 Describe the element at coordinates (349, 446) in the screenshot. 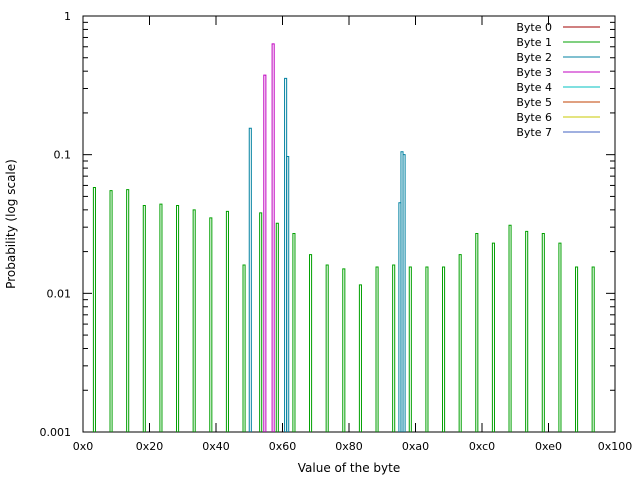

I see `x-tick-label: 0x80` at that location.